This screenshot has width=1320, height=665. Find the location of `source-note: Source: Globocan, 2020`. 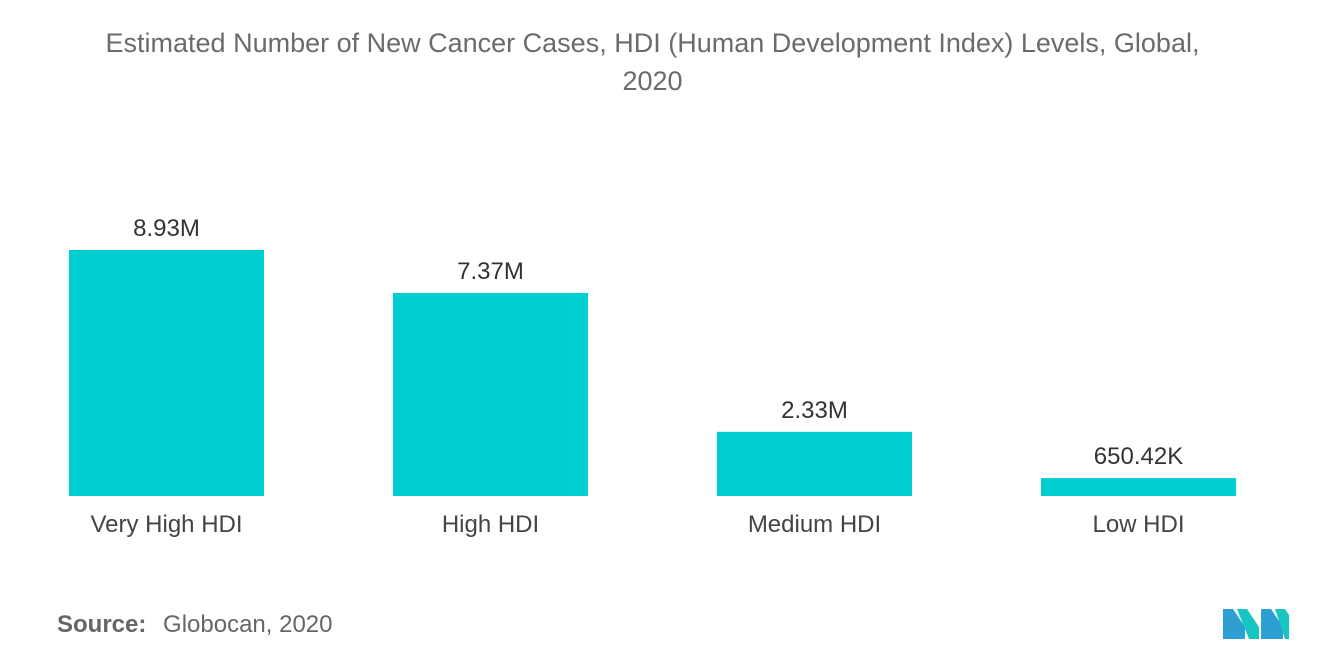

source-note: Source: Globocan, 2020 is located at coordinates (195, 625).